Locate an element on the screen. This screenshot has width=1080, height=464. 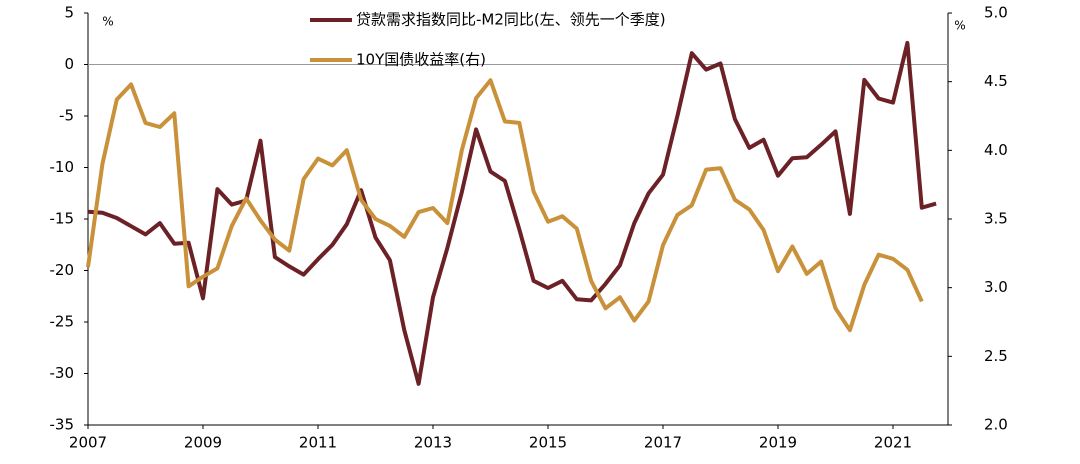
legend-label: 贷款需求指数同比-M2同比(左、领先一个季度) is located at coordinates (511, 20).